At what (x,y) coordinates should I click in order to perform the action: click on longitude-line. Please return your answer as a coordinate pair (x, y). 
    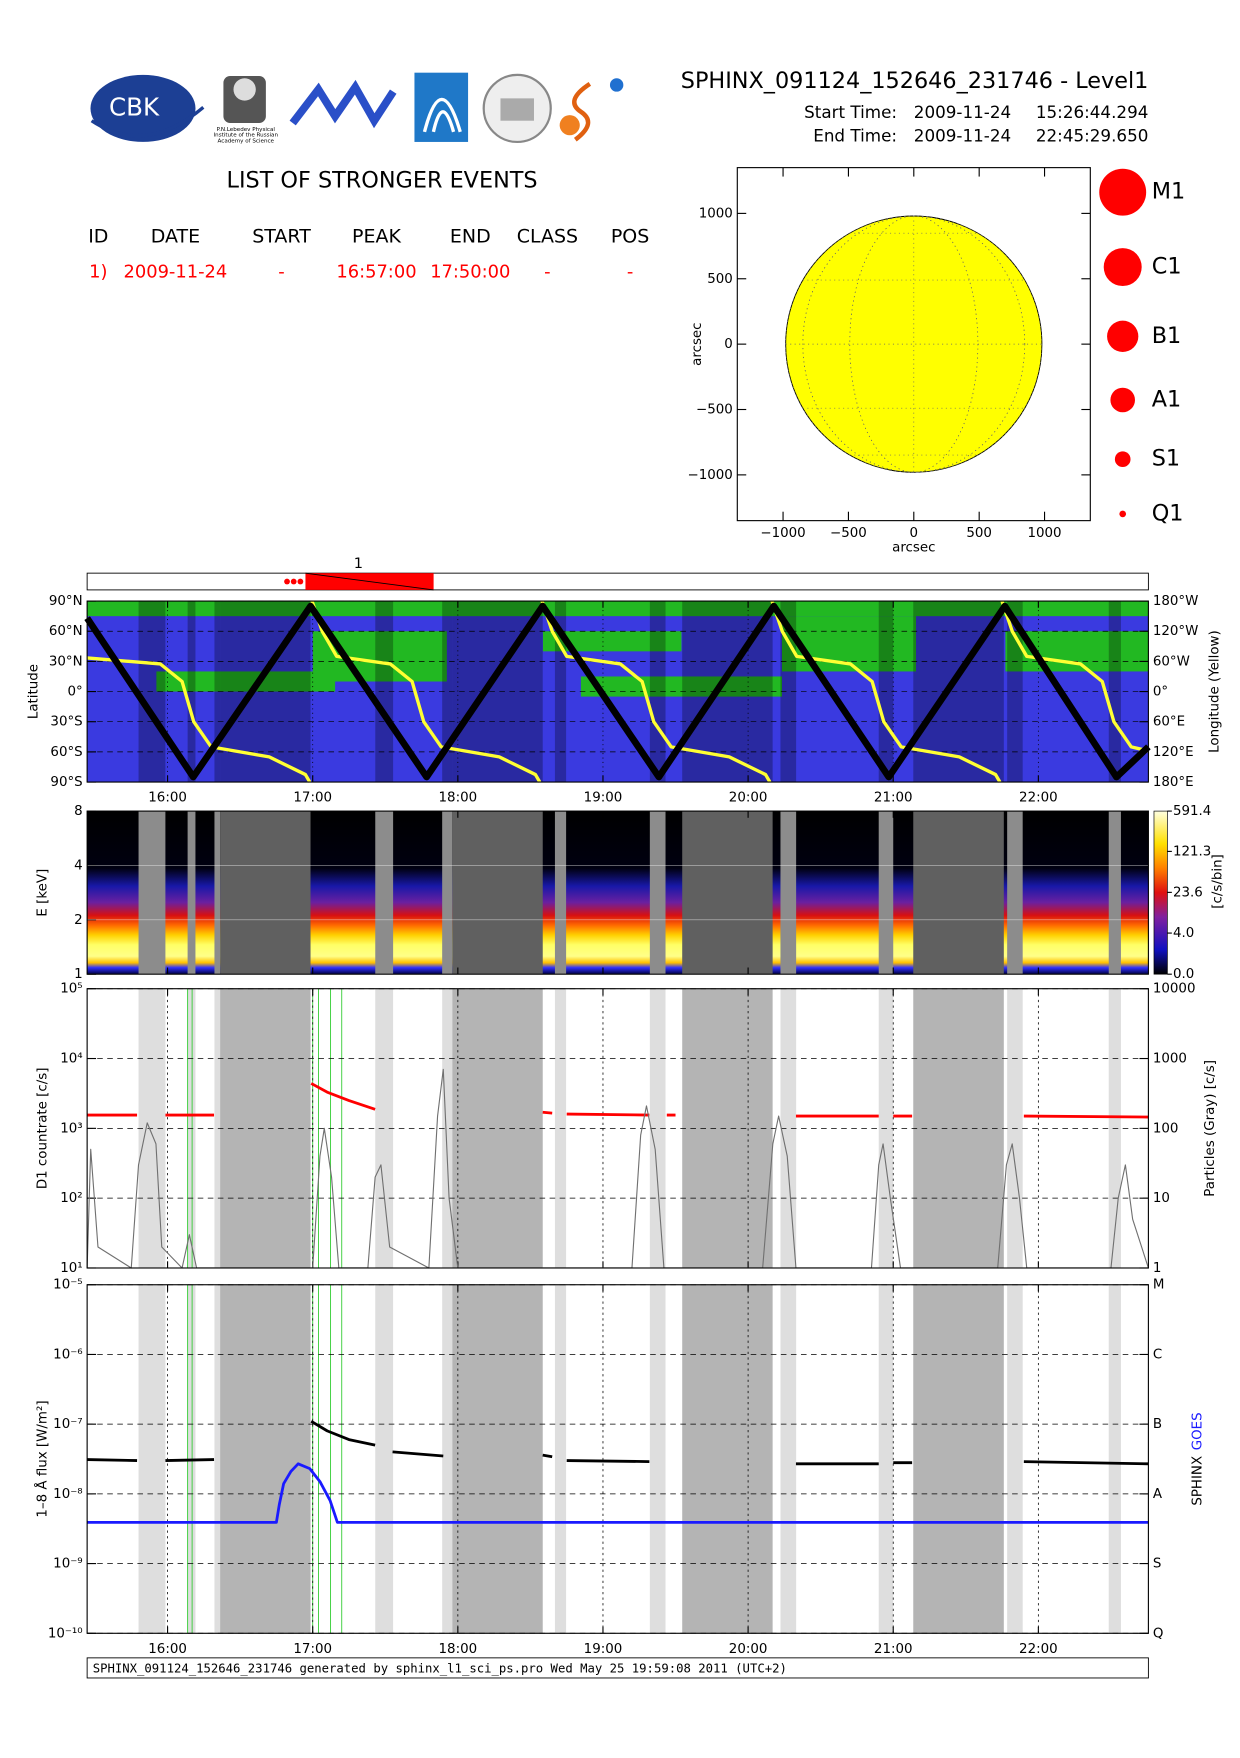
    Looking at the image, I should click on (617, 691).